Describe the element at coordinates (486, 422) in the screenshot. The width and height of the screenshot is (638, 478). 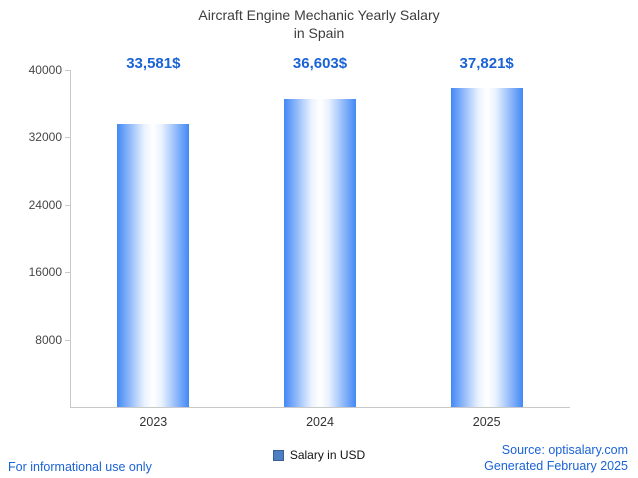
I see `x-category-label: 2025` at that location.